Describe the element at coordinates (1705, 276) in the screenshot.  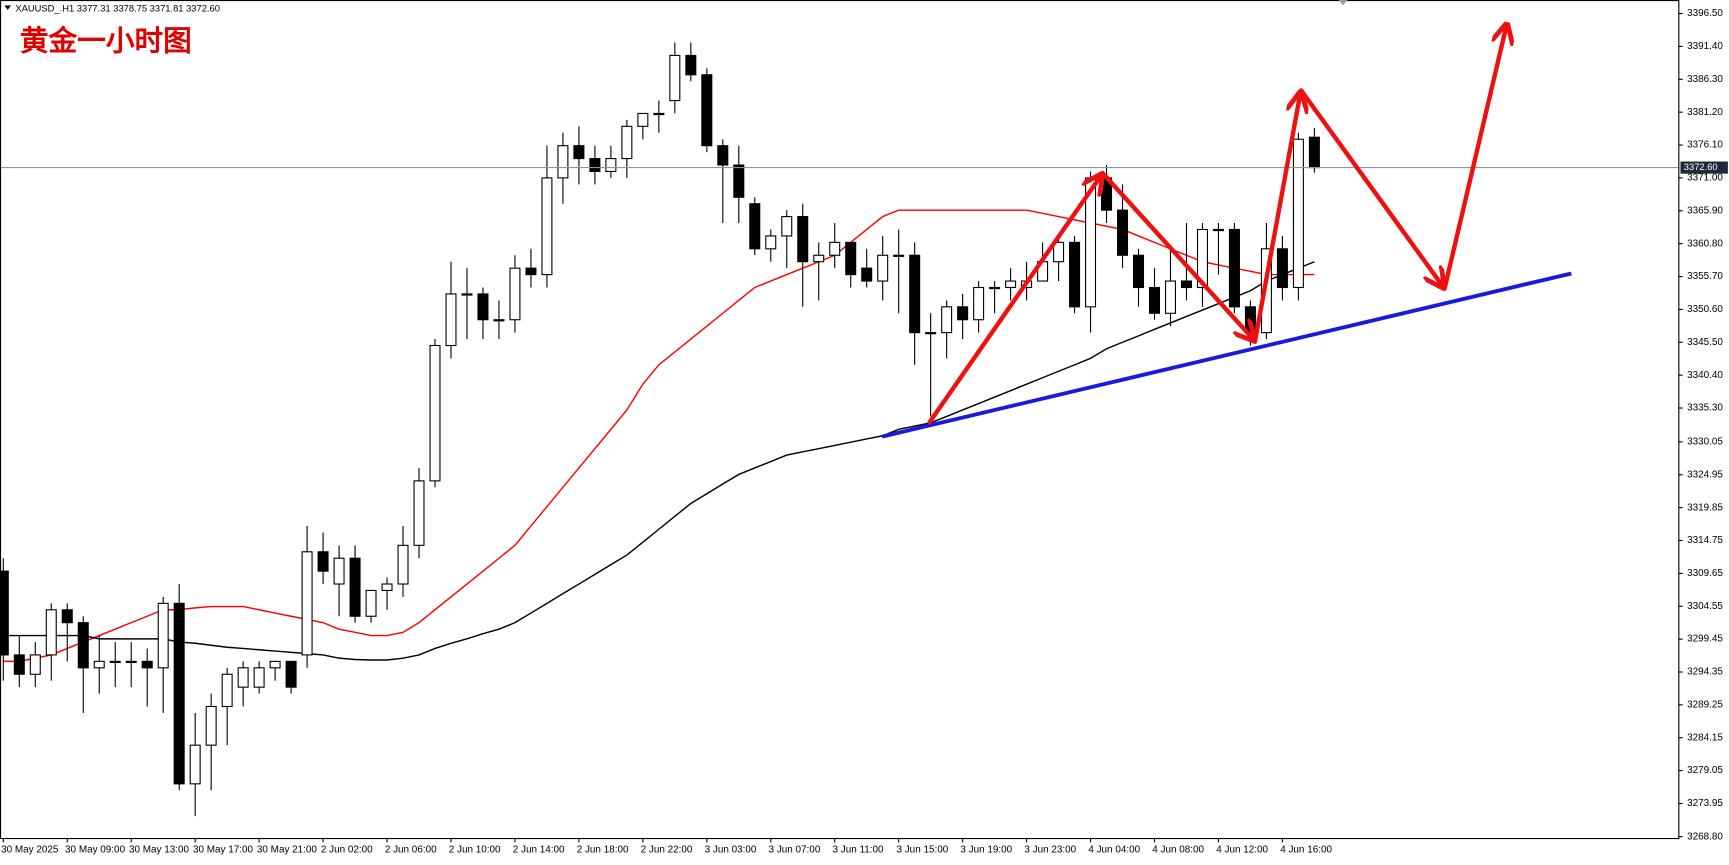
I see `y-tick-label: 3355.70` at that location.